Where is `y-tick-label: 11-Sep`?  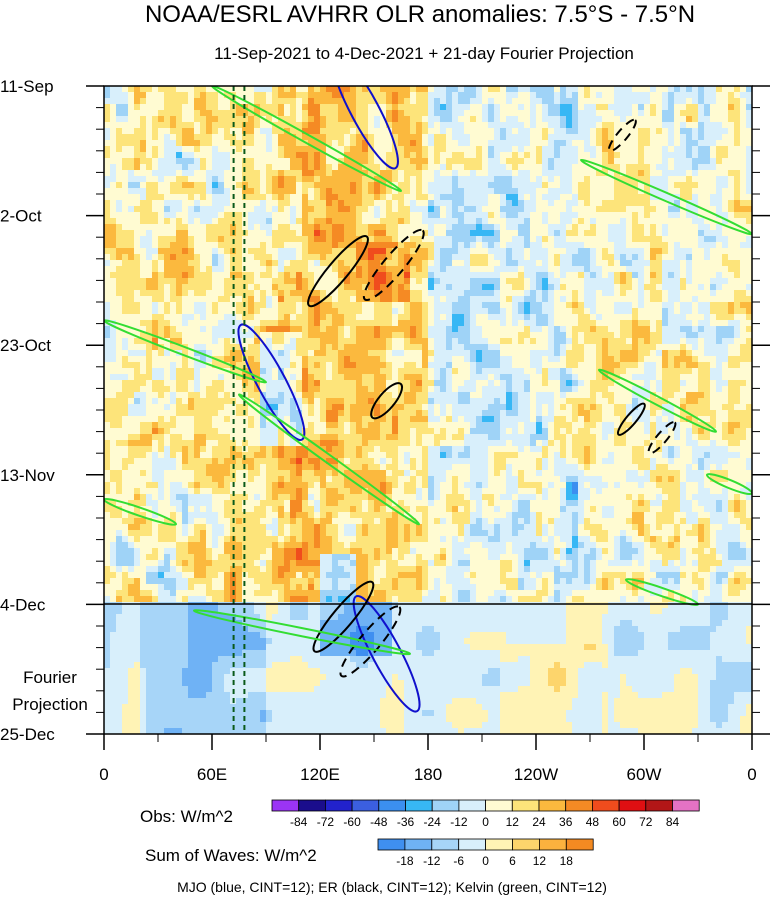 y-tick-label: 11-Sep is located at coordinates (27, 86).